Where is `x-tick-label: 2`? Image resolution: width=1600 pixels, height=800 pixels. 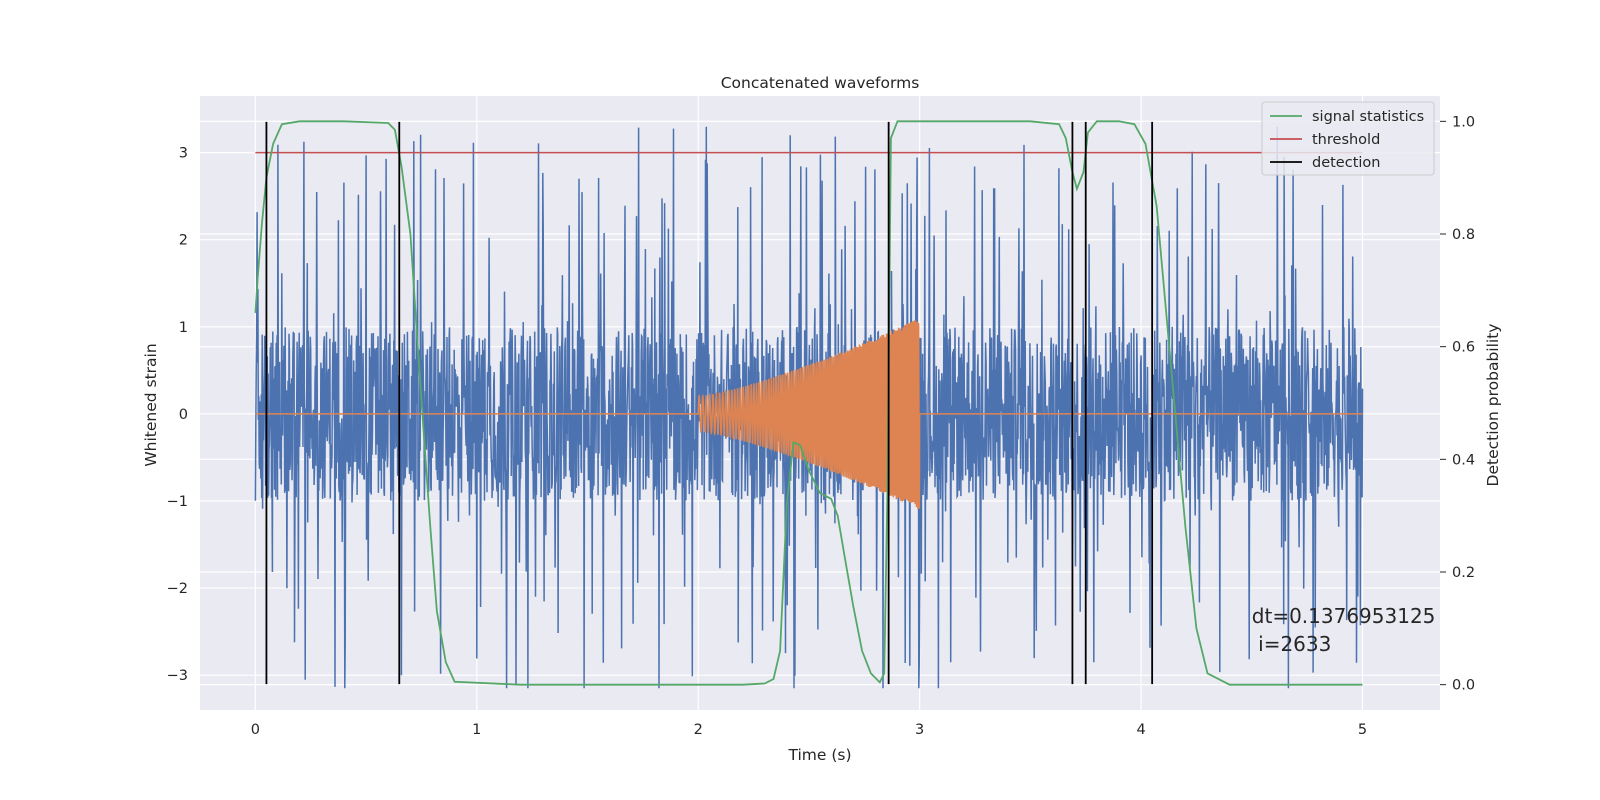
x-tick-label: 2 is located at coordinates (698, 730).